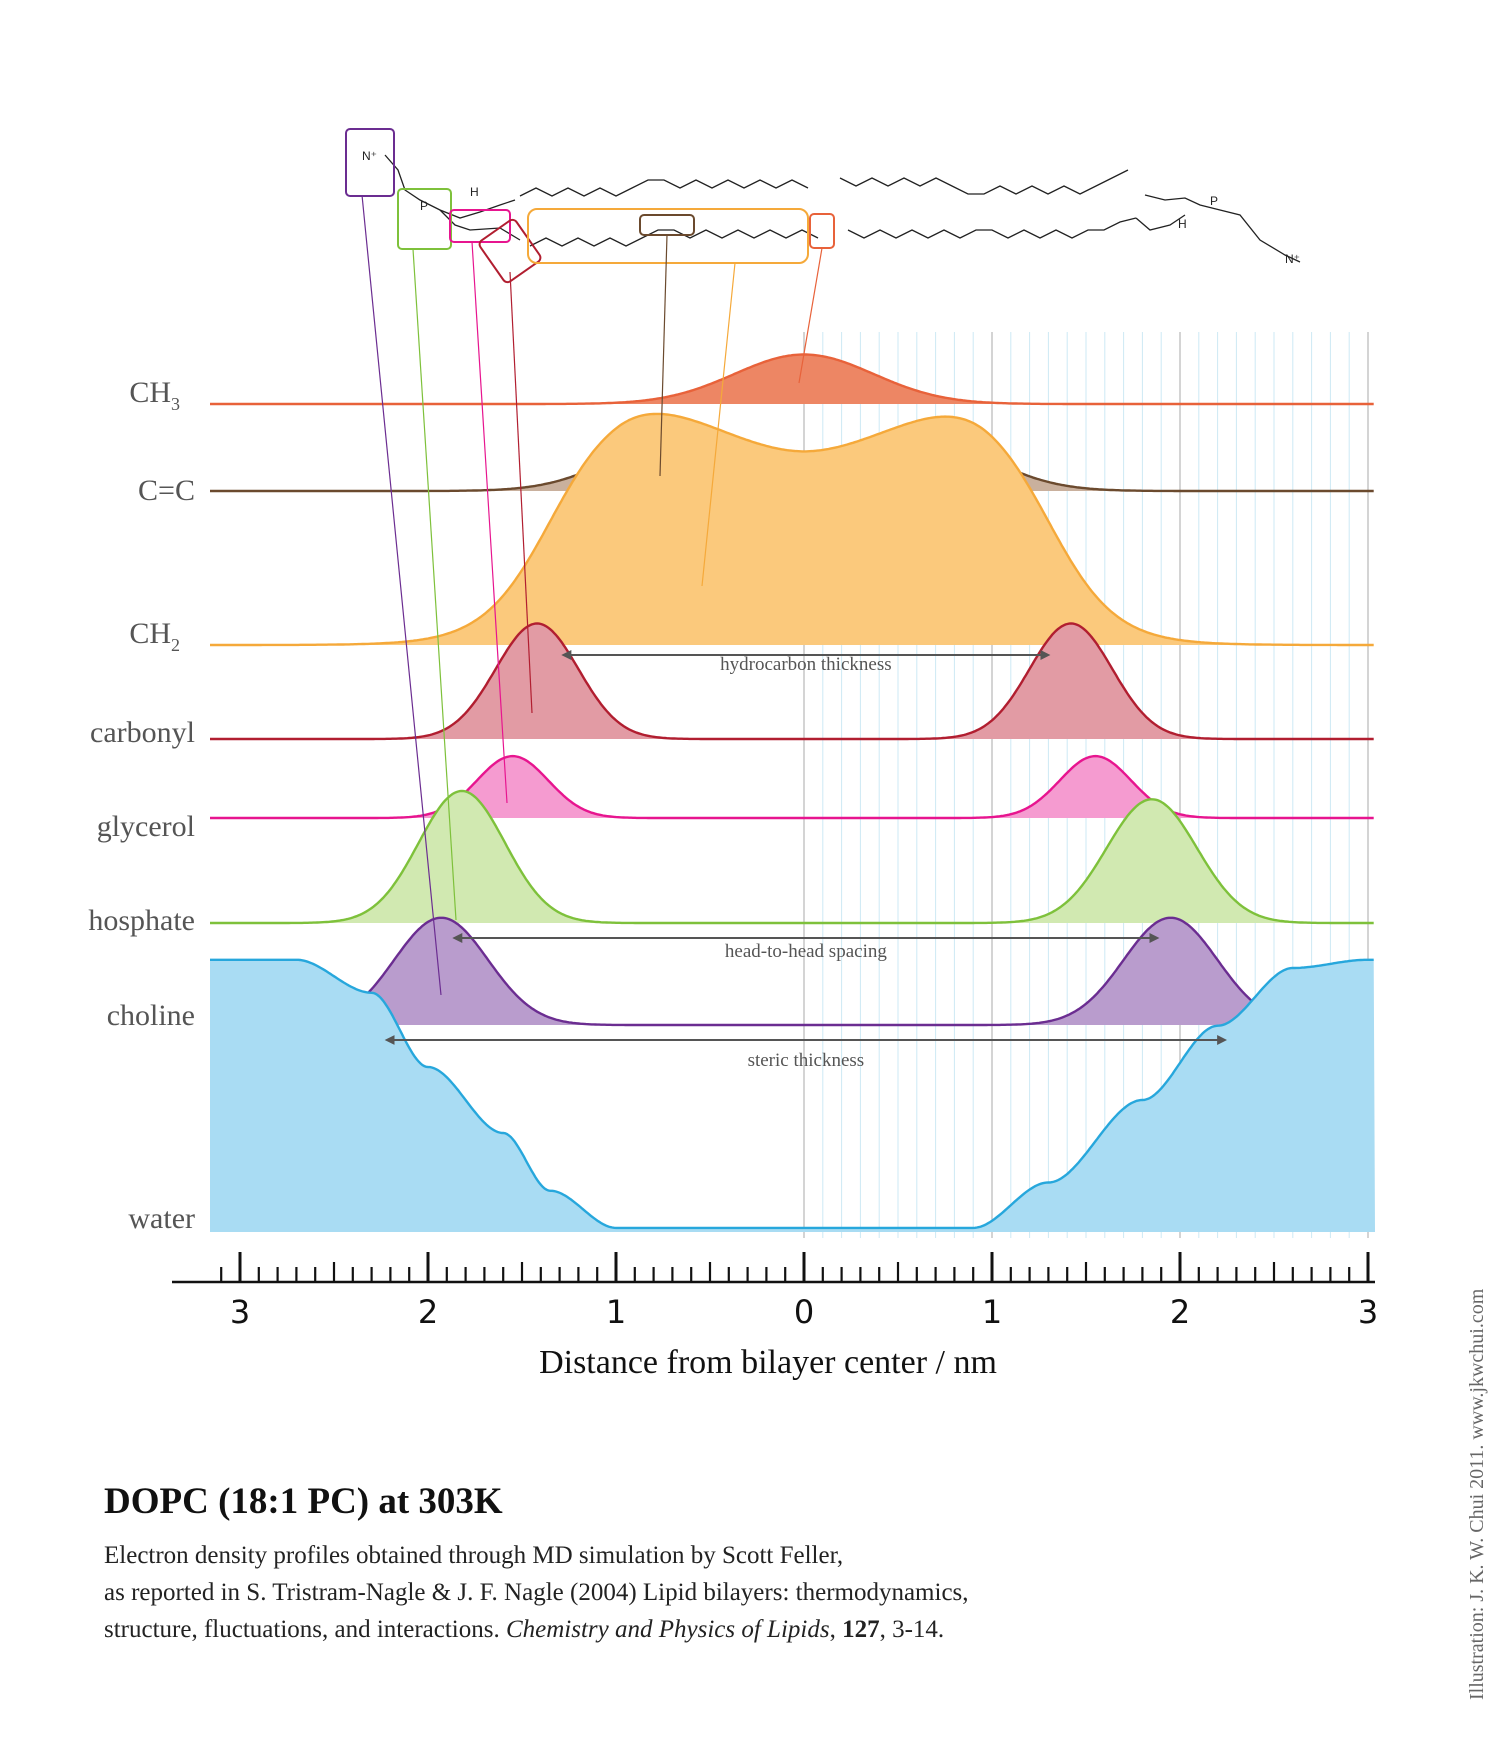  Describe the element at coordinates (667, 1629) in the screenshot. I see `journal-name: Chemistry and Physics of Lipids` at that location.